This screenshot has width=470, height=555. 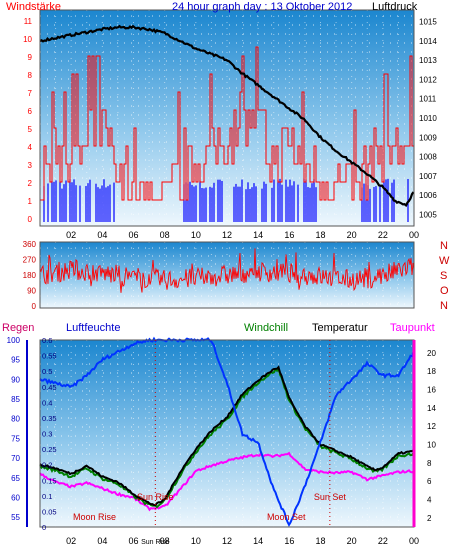 What do you see at coordinates (49, 356) in the screenshot?
I see `rain-axis-tick: 0.55` at bounding box center [49, 356].